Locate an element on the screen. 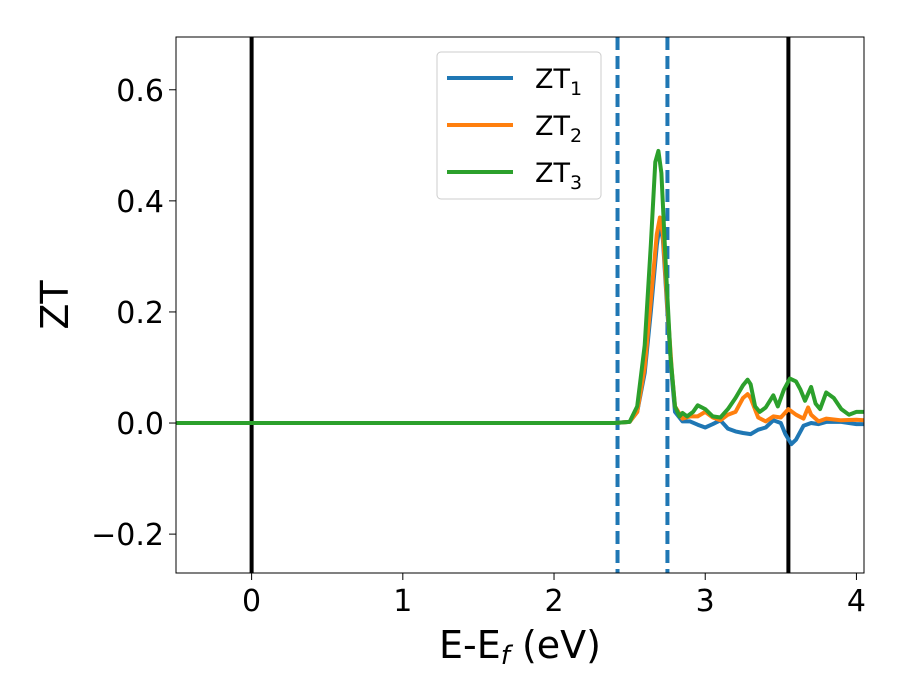 The image size is (900, 700). legend-label-2: ZT2 is located at coordinates (558, 129).